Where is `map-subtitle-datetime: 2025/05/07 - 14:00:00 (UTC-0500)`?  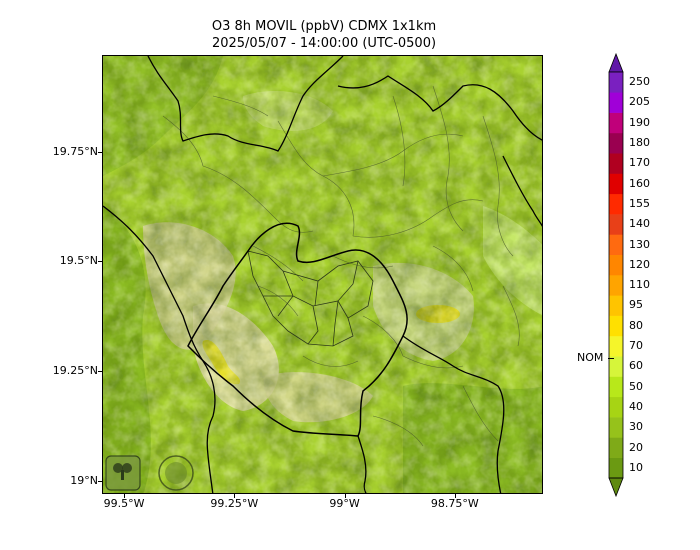
map-subtitle-datetime: 2025/05/07 - 14:00:00 (UTC-0500) is located at coordinates (324, 43).